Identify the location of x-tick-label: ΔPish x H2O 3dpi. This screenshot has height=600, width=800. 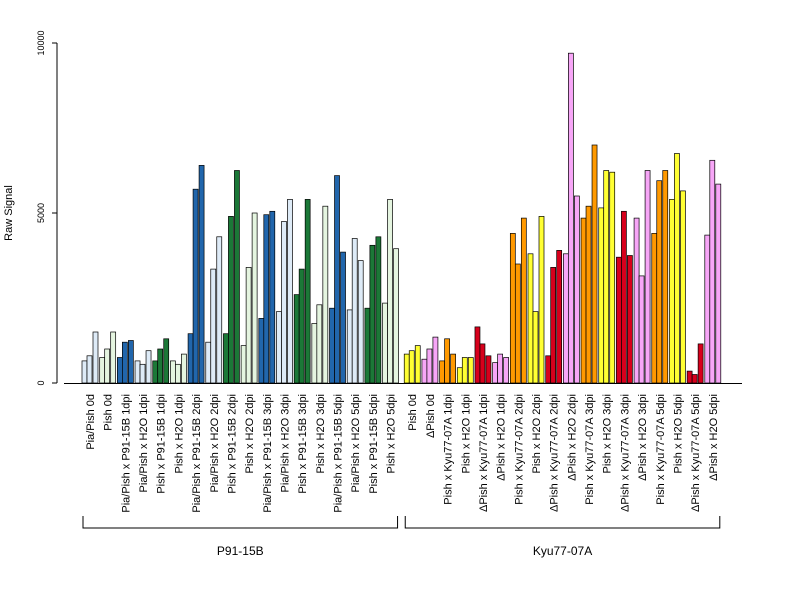
(643, 437).